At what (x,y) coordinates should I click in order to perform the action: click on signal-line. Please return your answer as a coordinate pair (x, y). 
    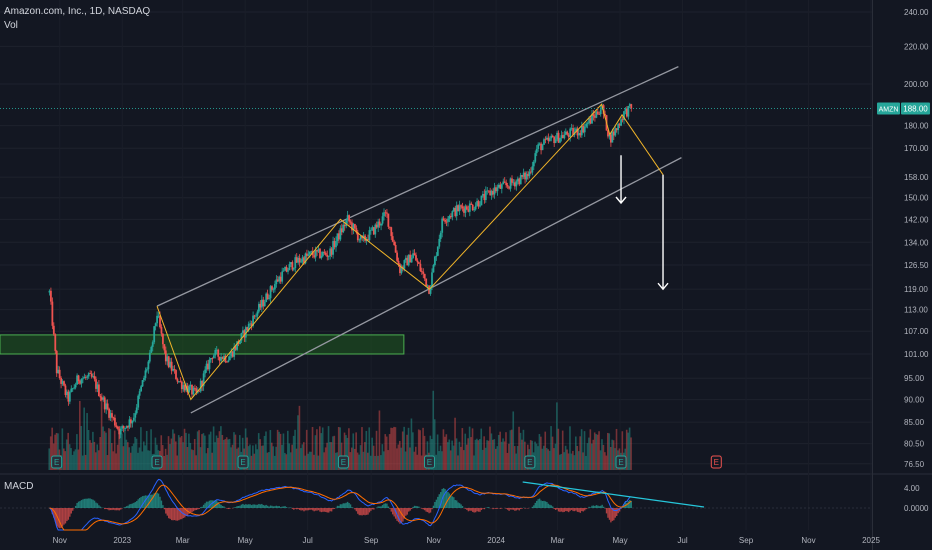
    Looking at the image, I should click on (340, 507).